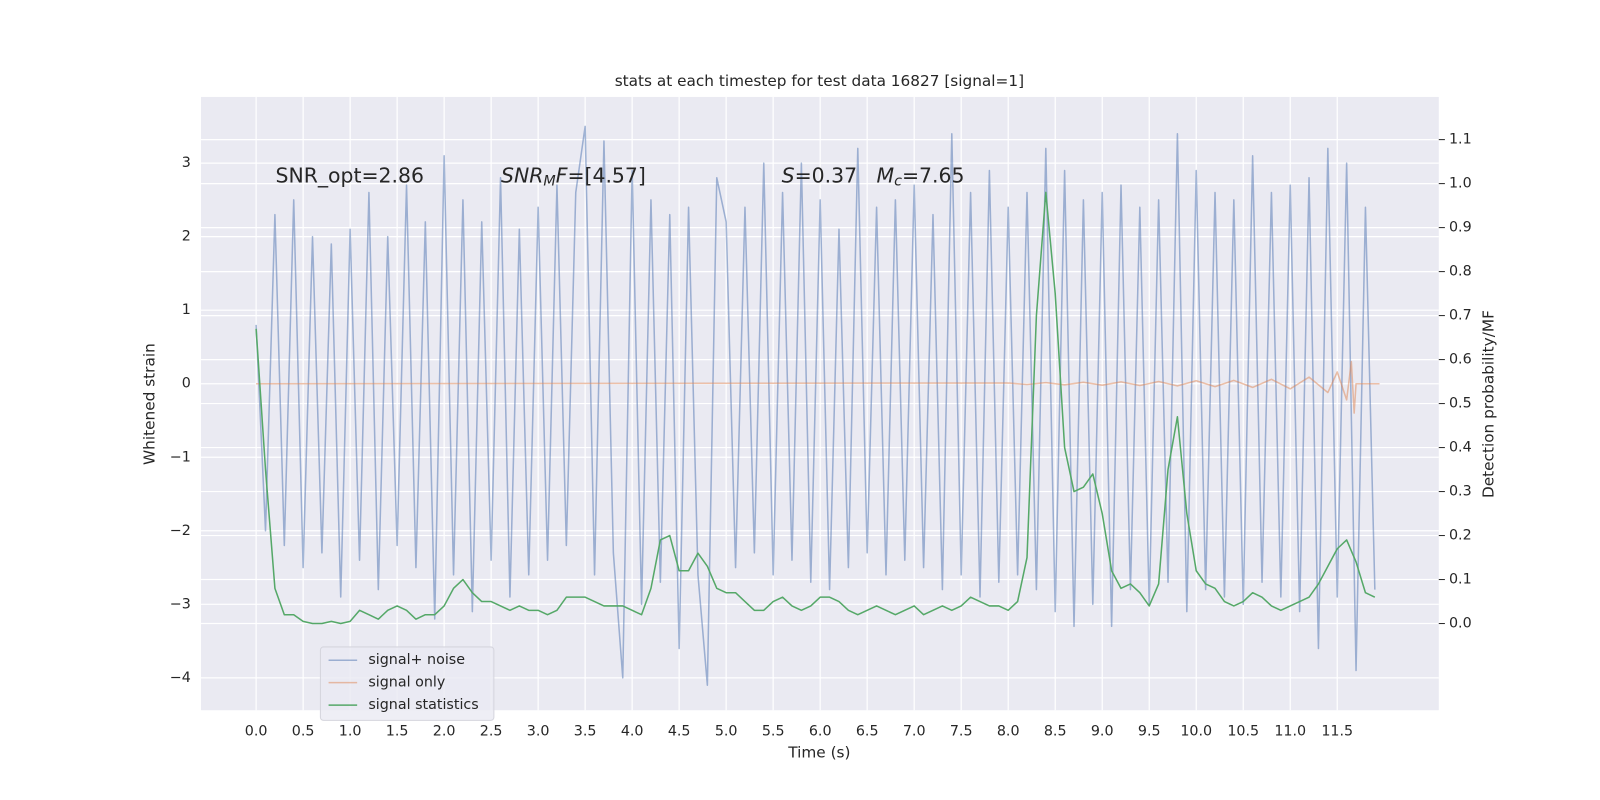  I want to click on annotation-part: F, so click(562, 176).